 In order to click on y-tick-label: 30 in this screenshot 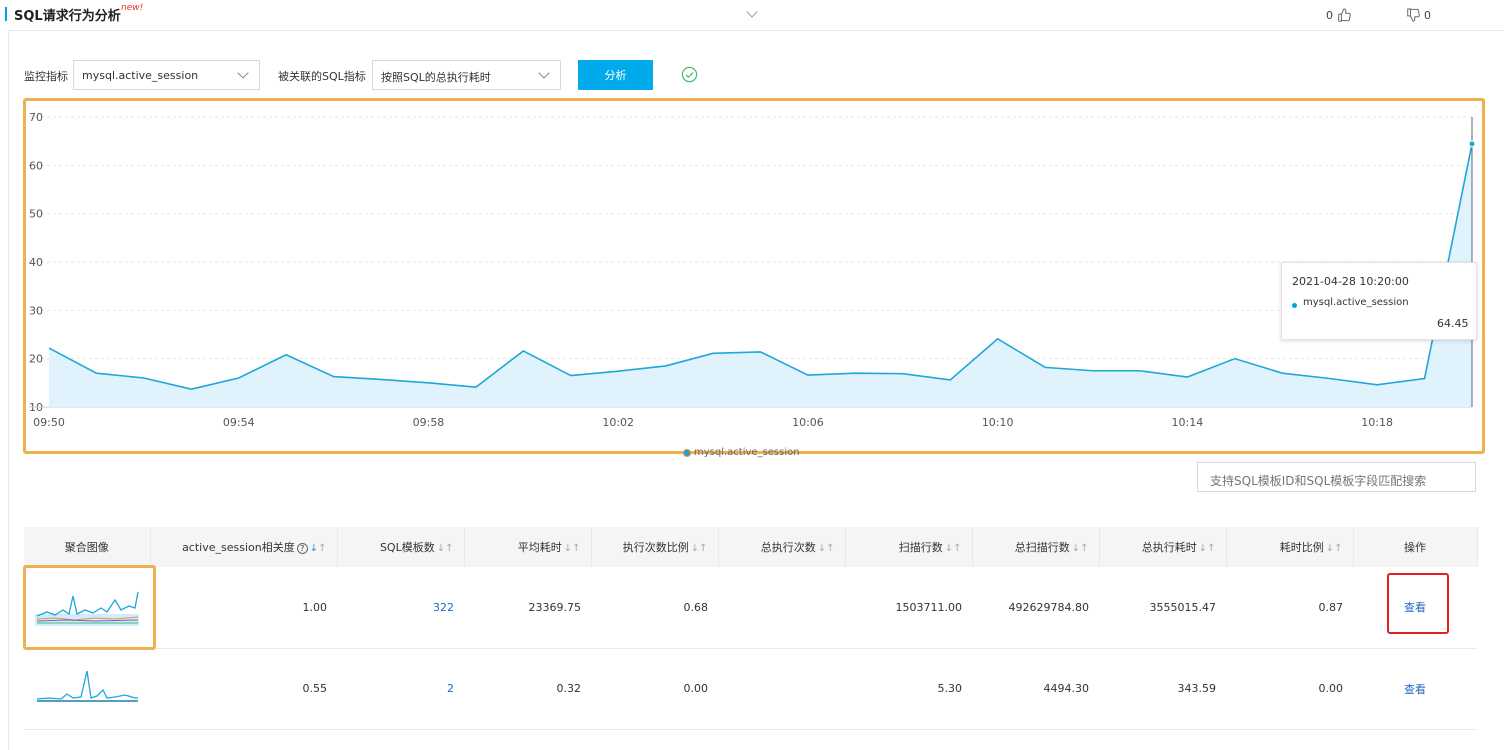, I will do `click(36, 310)`.